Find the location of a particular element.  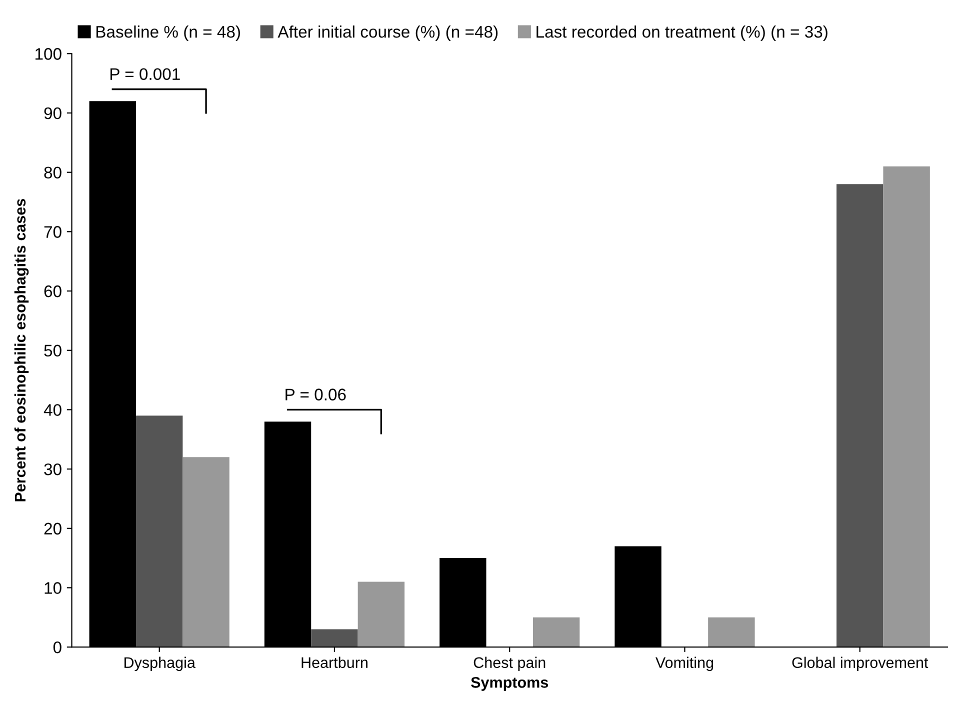

y-tick-label: 20 is located at coordinates (53, 528).